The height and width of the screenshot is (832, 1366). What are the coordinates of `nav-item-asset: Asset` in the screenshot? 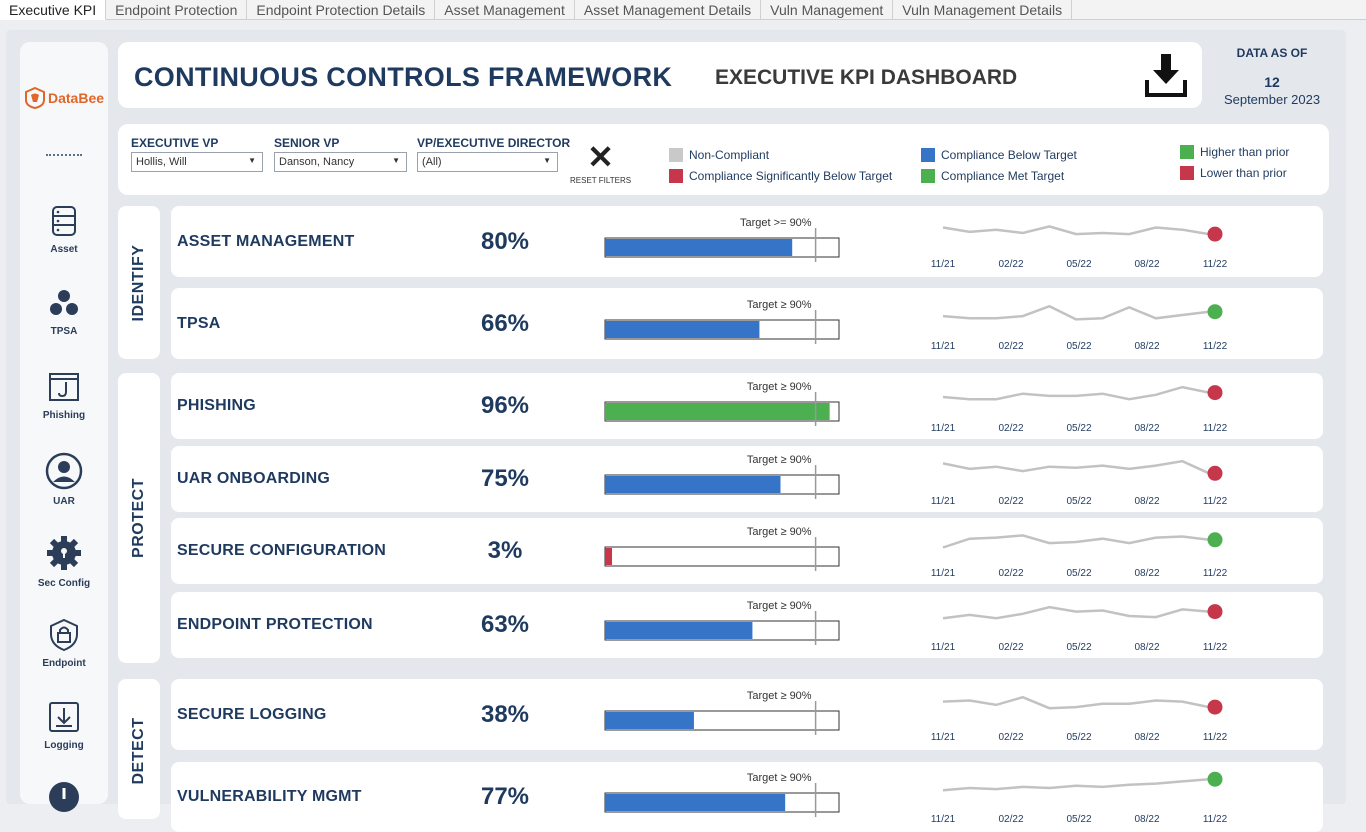 It's located at (64, 229).